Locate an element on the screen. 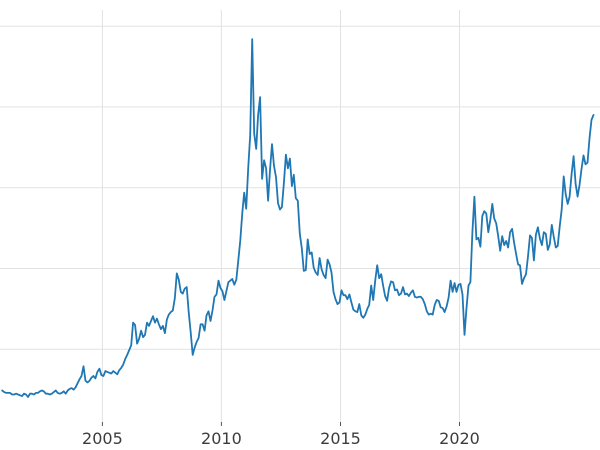  x-axis: 2005 2010 2015 2020 is located at coordinates (281, 435).